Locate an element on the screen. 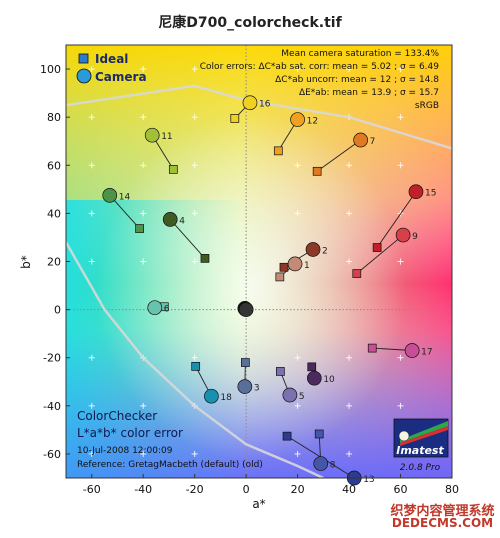 The height and width of the screenshot is (538, 500). y-axis-label: b* is located at coordinates (26, 262).